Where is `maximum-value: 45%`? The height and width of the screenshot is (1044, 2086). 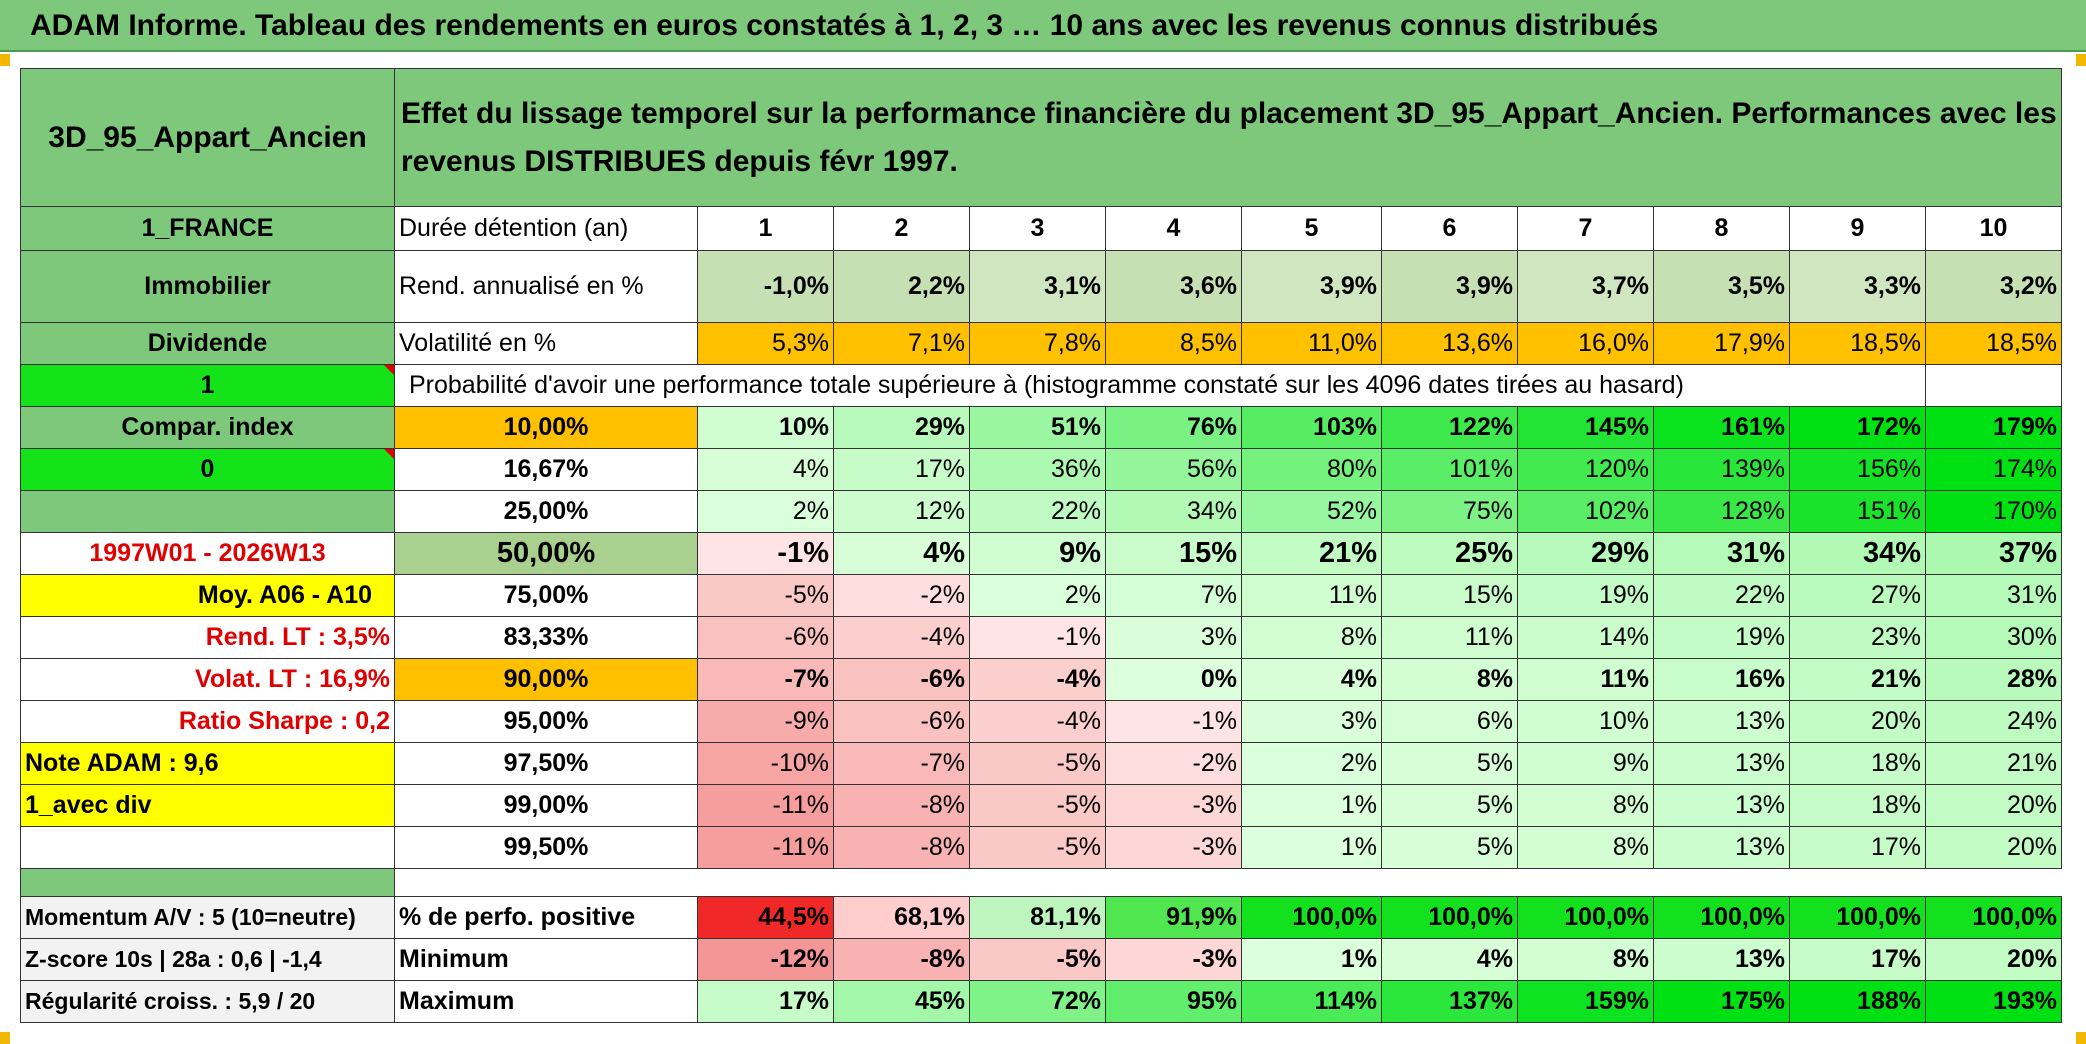 maximum-value: 45% is located at coordinates (901, 1001).